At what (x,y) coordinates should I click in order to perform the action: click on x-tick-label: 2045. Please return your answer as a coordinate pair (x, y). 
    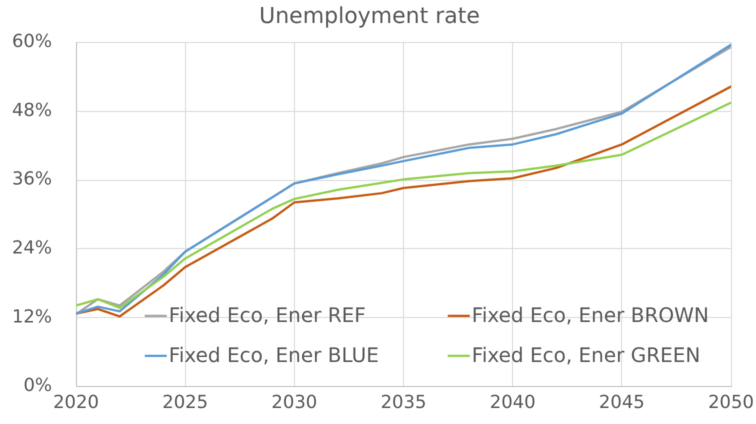
    Looking at the image, I should click on (621, 402).